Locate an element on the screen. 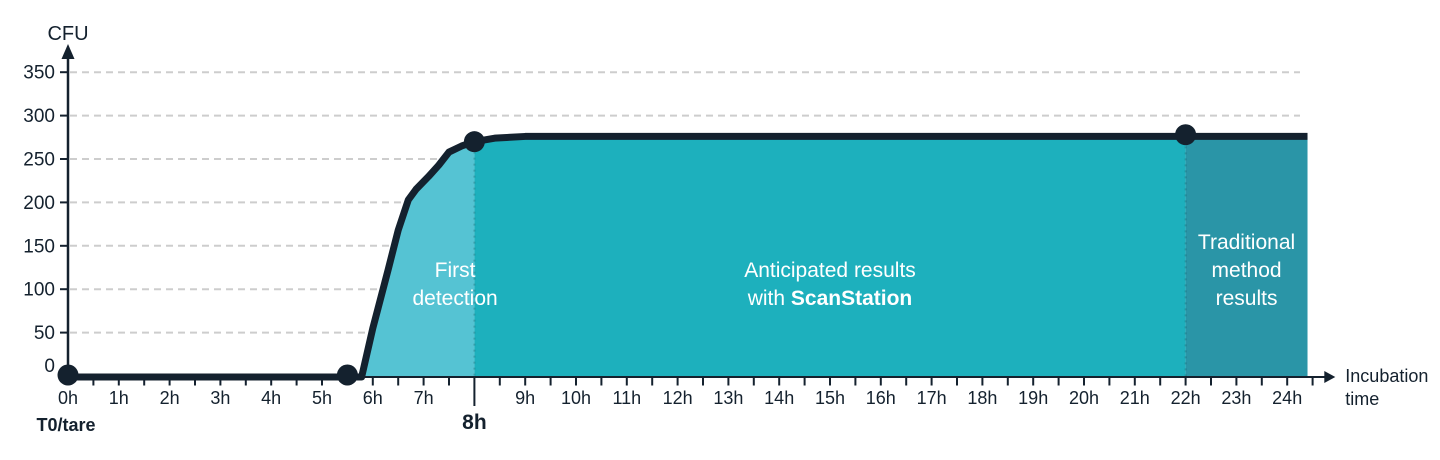 The image size is (1440, 460). x-label-17h: 17h is located at coordinates (932, 398).